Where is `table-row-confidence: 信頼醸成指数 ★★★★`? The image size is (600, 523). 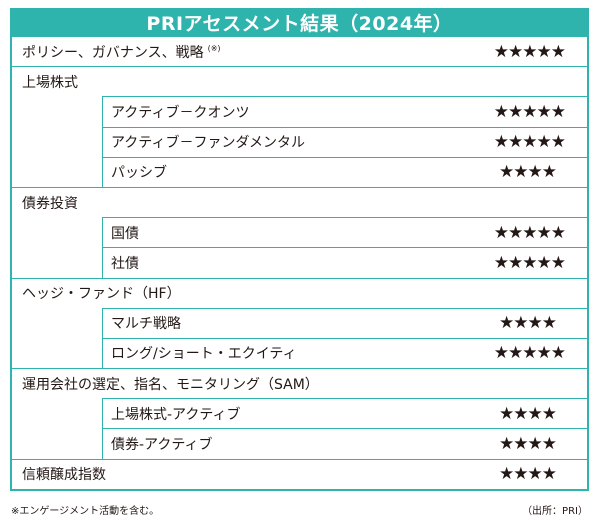 table-row-confidence: 信頼醸成指数 ★★★★ is located at coordinates (299, 473).